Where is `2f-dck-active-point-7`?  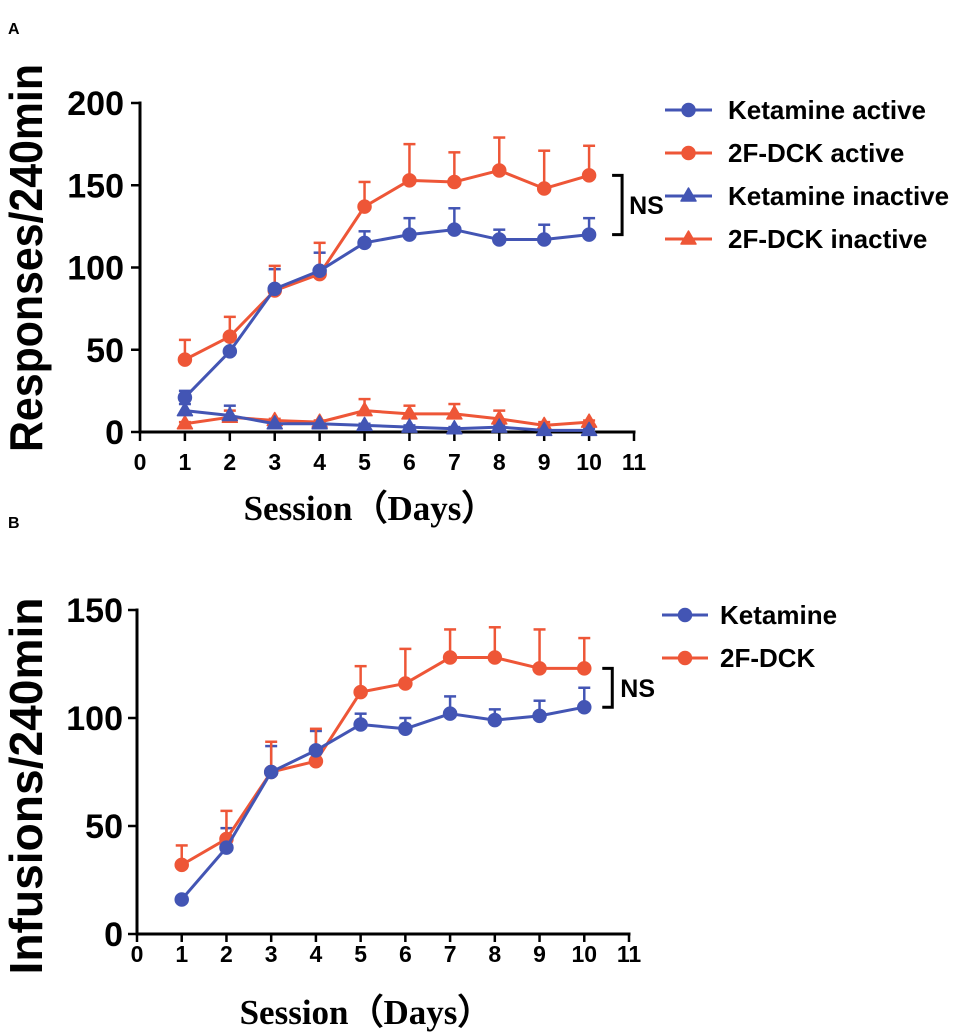
2f-dck-active-point-7 is located at coordinates (454, 182).